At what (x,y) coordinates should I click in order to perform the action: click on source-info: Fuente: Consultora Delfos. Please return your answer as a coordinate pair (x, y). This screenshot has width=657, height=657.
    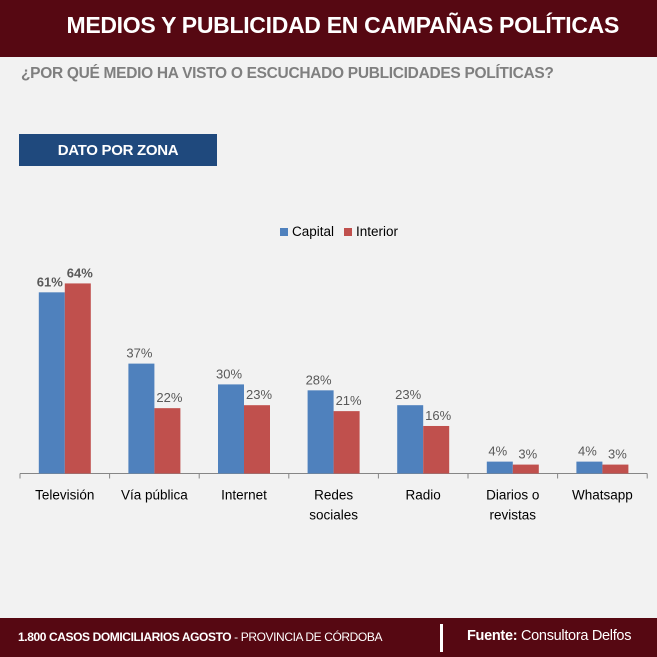
    Looking at the image, I should click on (549, 636).